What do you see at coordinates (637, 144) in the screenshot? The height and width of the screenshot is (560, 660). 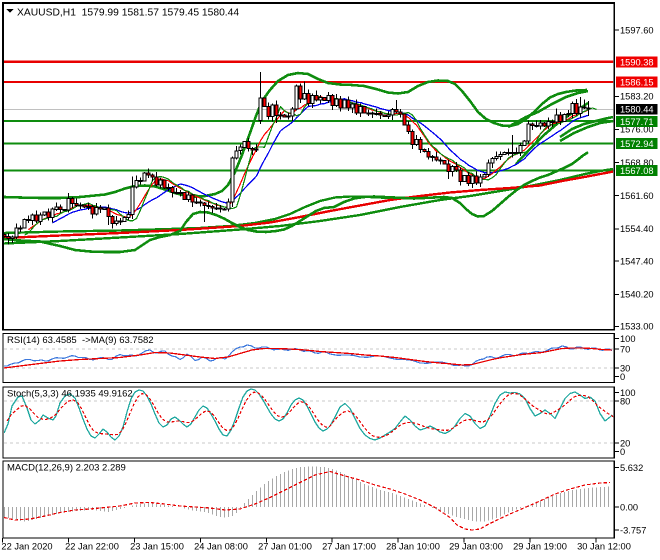 I see `svg-text: 1572.94` at bounding box center [637, 144].